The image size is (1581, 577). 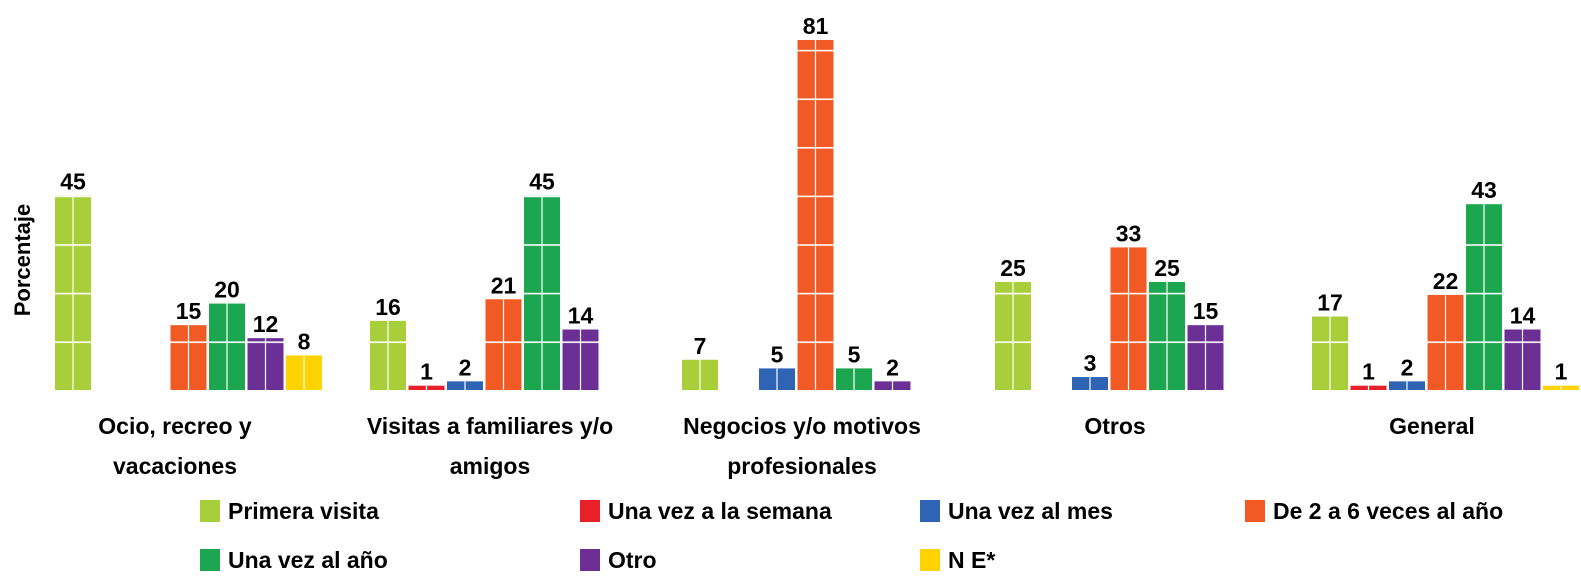 I want to click on x-tick-label: General, so click(x=1432, y=426).